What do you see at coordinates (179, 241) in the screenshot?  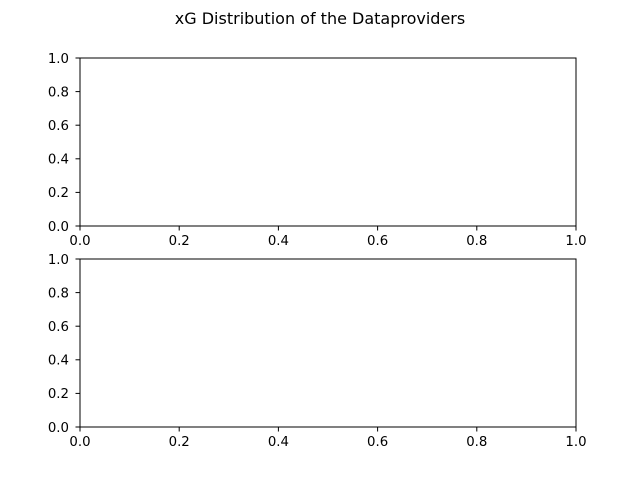 I see `top-x-tick-label: 0.2` at bounding box center [179, 241].